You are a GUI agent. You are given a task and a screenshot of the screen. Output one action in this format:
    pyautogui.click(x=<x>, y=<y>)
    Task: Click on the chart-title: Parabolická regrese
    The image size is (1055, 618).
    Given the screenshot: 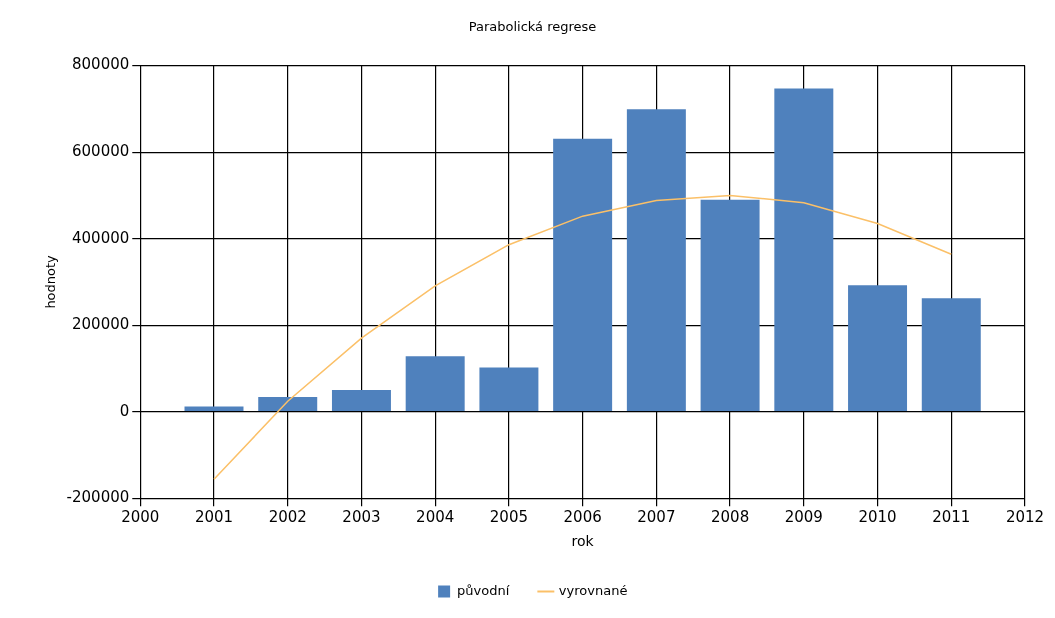 What is the action you would take?
    pyautogui.click(x=532, y=27)
    